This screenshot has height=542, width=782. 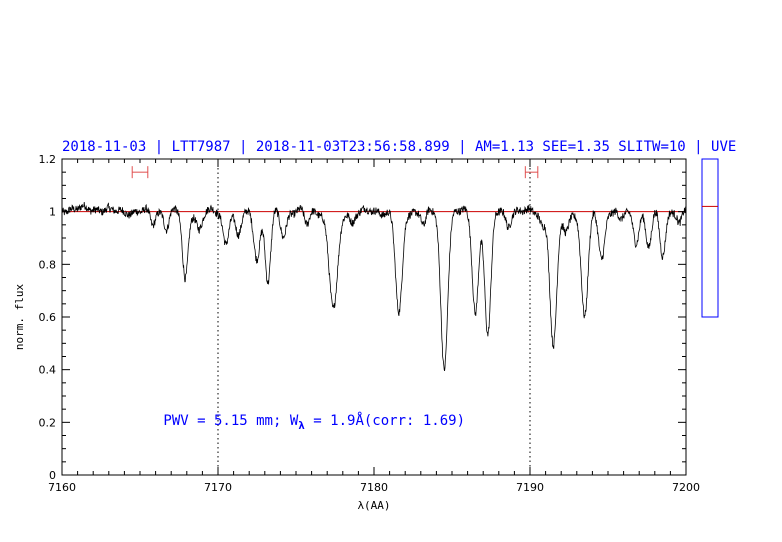 What do you see at coordinates (52, 212) in the screenshot?
I see `y-tick-label: 1` at bounding box center [52, 212].